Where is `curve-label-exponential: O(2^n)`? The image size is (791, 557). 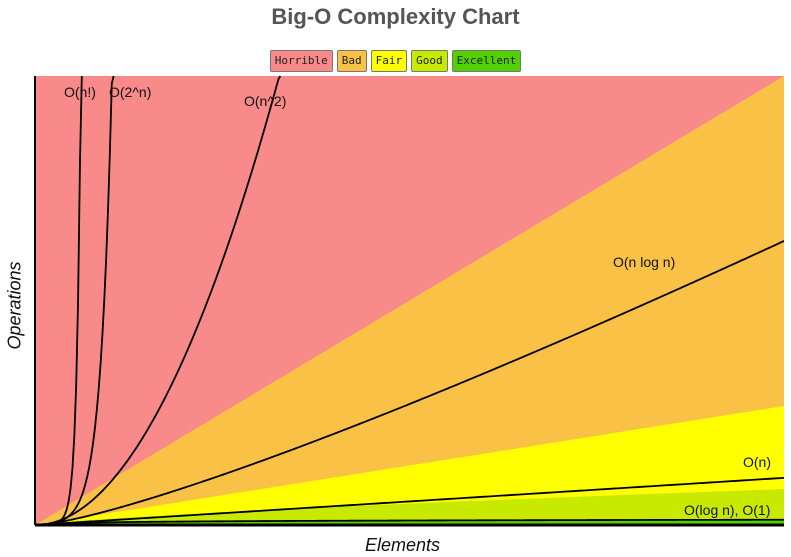
curve-label-exponential: O(2^n) is located at coordinates (130, 92).